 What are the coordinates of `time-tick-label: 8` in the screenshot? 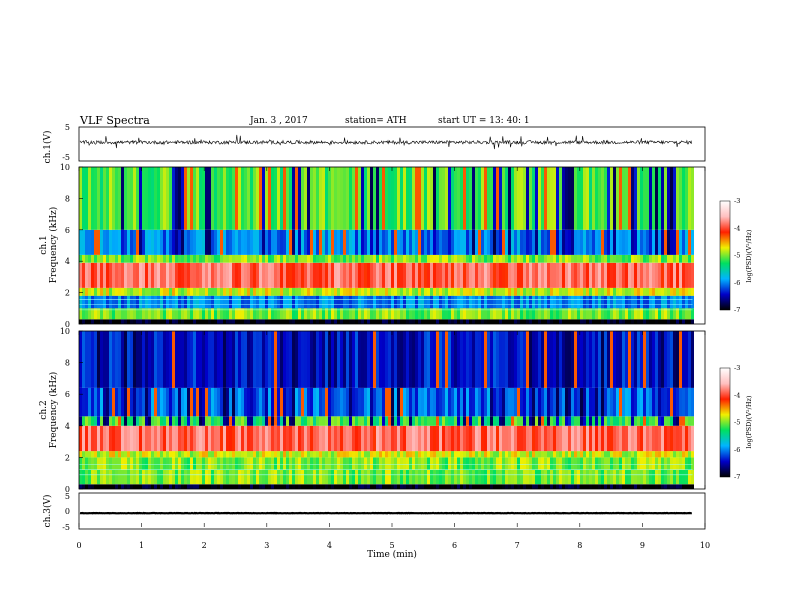 It's located at (579, 545).